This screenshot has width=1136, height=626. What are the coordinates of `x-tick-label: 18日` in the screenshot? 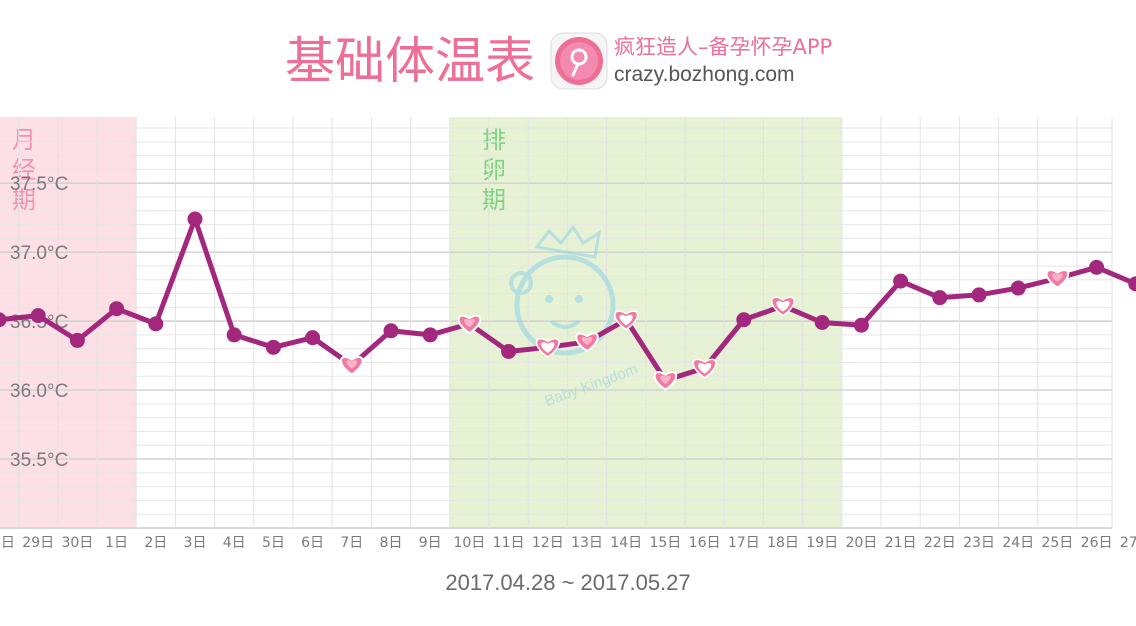 It's located at (783, 543).